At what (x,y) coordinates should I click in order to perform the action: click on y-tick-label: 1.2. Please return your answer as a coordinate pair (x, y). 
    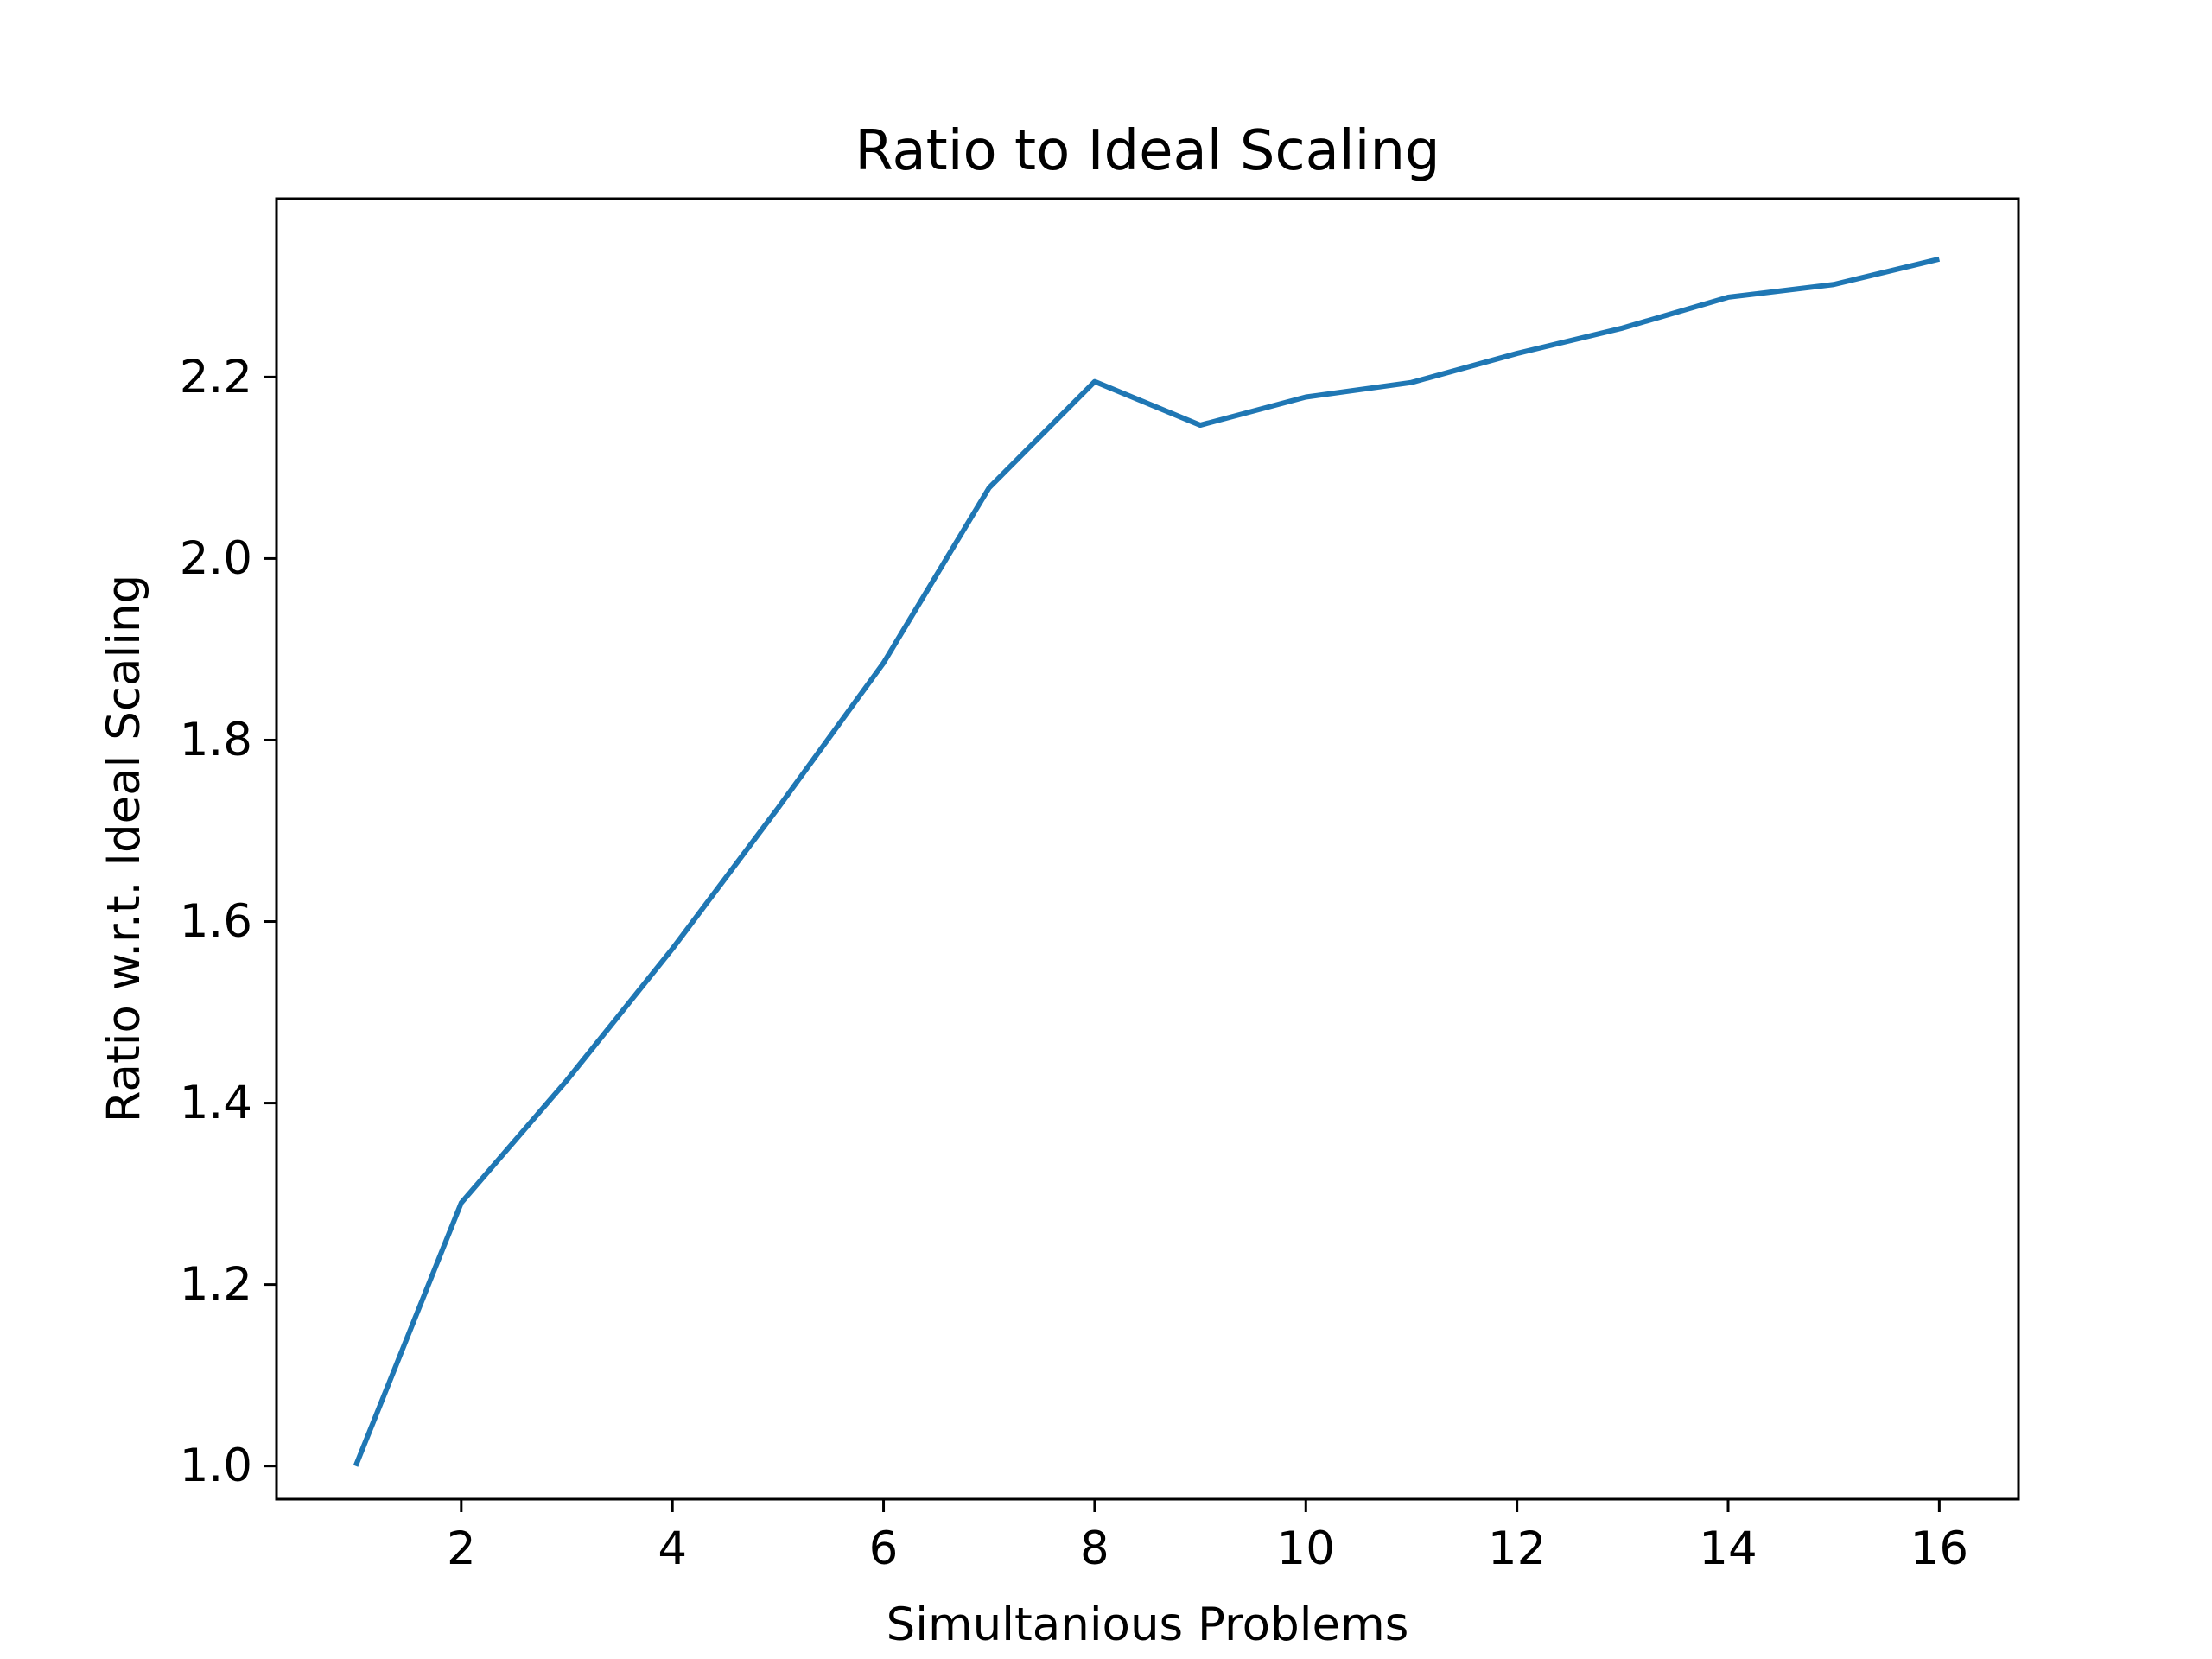
    Looking at the image, I should click on (216, 1284).